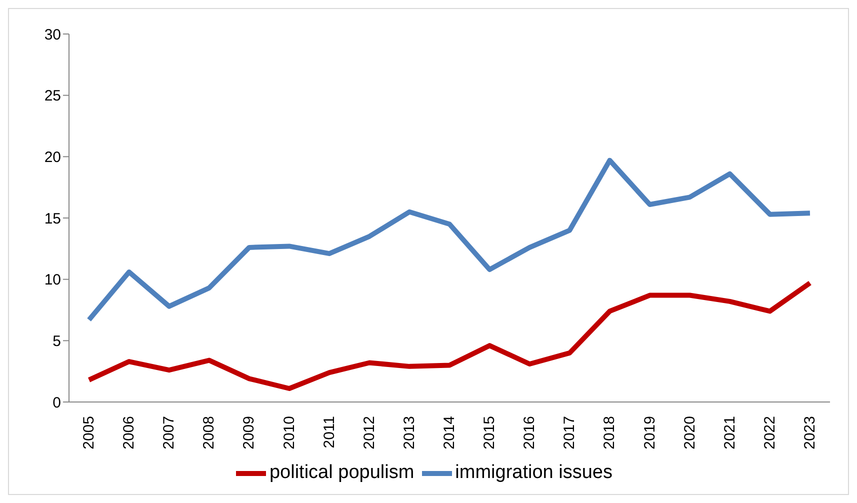 The height and width of the screenshot is (503, 857). What do you see at coordinates (729, 433) in the screenshot?
I see `x-tick-label: 2021` at bounding box center [729, 433].